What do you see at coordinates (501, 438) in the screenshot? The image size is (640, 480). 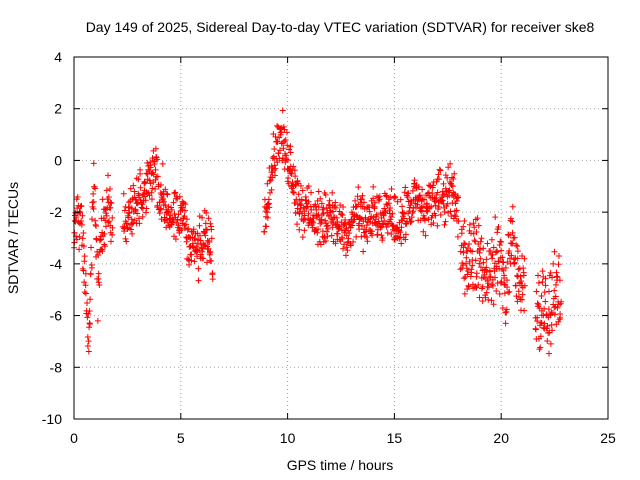 I see `x-tick-label: 20` at bounding box center [501, 438].